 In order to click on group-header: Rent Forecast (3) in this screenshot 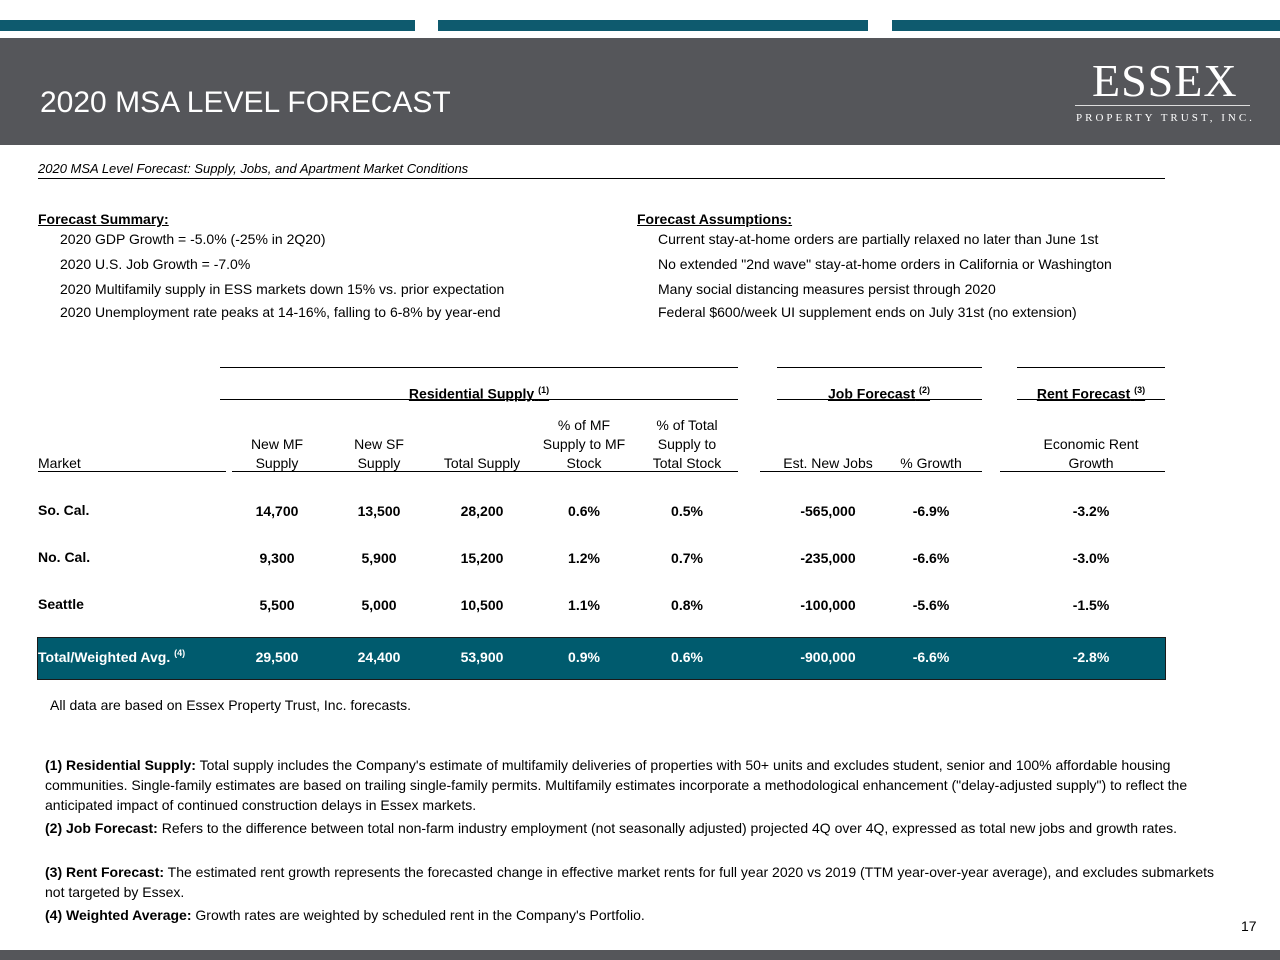, I will do `click(1091, 392)`.